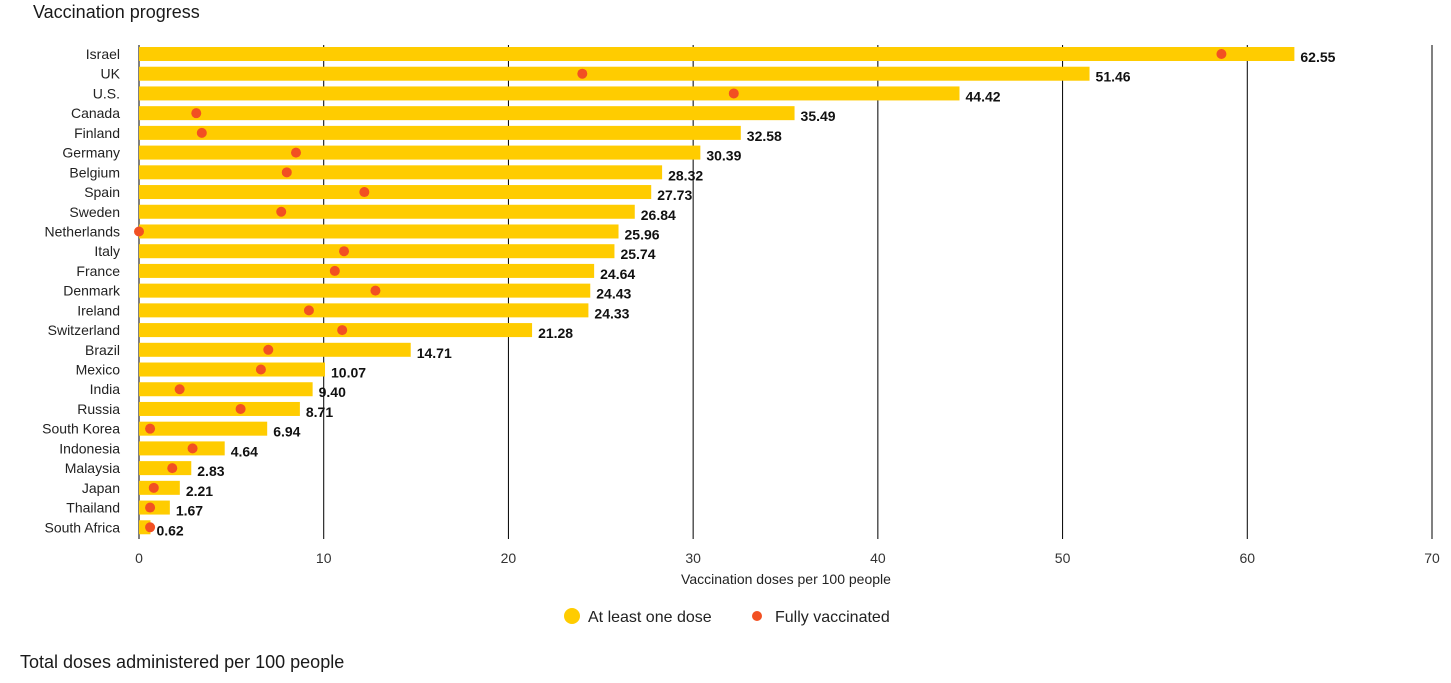 This screenshot has height=683, width=1451. I want to click on legend-swatch-fully-vaccinated, so click(757, 616).